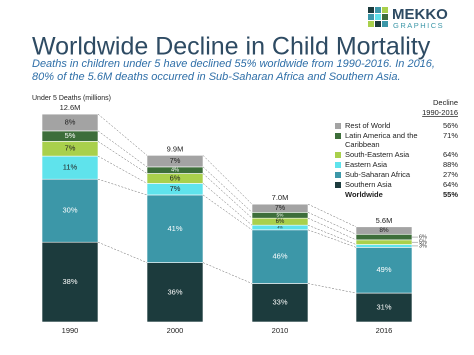 The width and height of the screenshot is (474, 355). I want to click on decline-value: 71%, so click(450, 135).